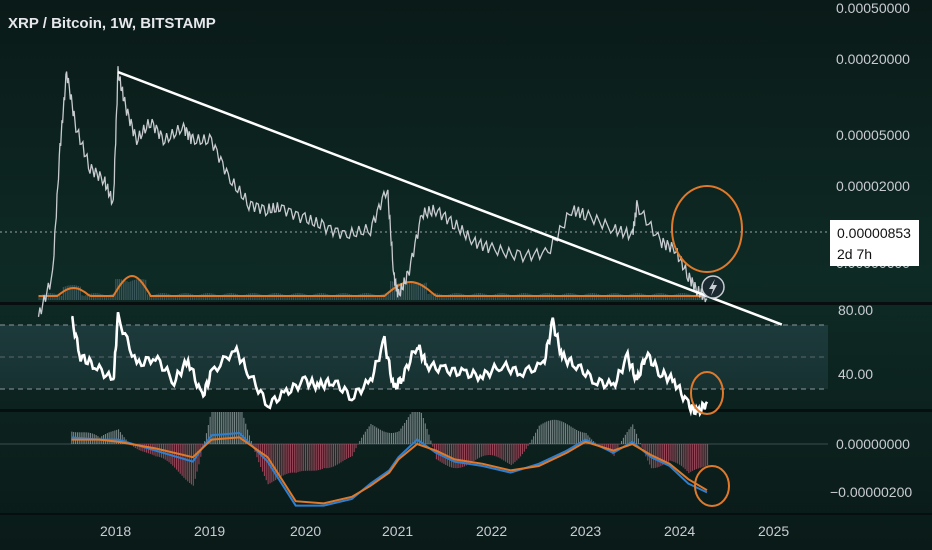  What do you see at coordinates (112, 23) in the screenshot?
I see `chart-title: XRP / Bitcoin, 1W, BITSTAMP` at bounding box center [112, 23].